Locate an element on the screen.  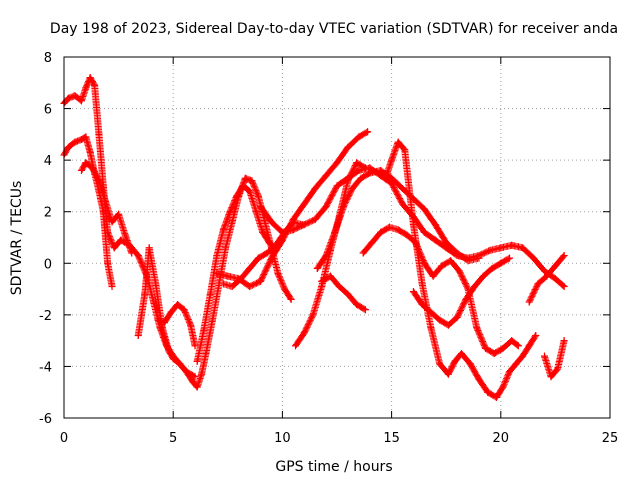
series-track-d is located at coordinates (214, 282).